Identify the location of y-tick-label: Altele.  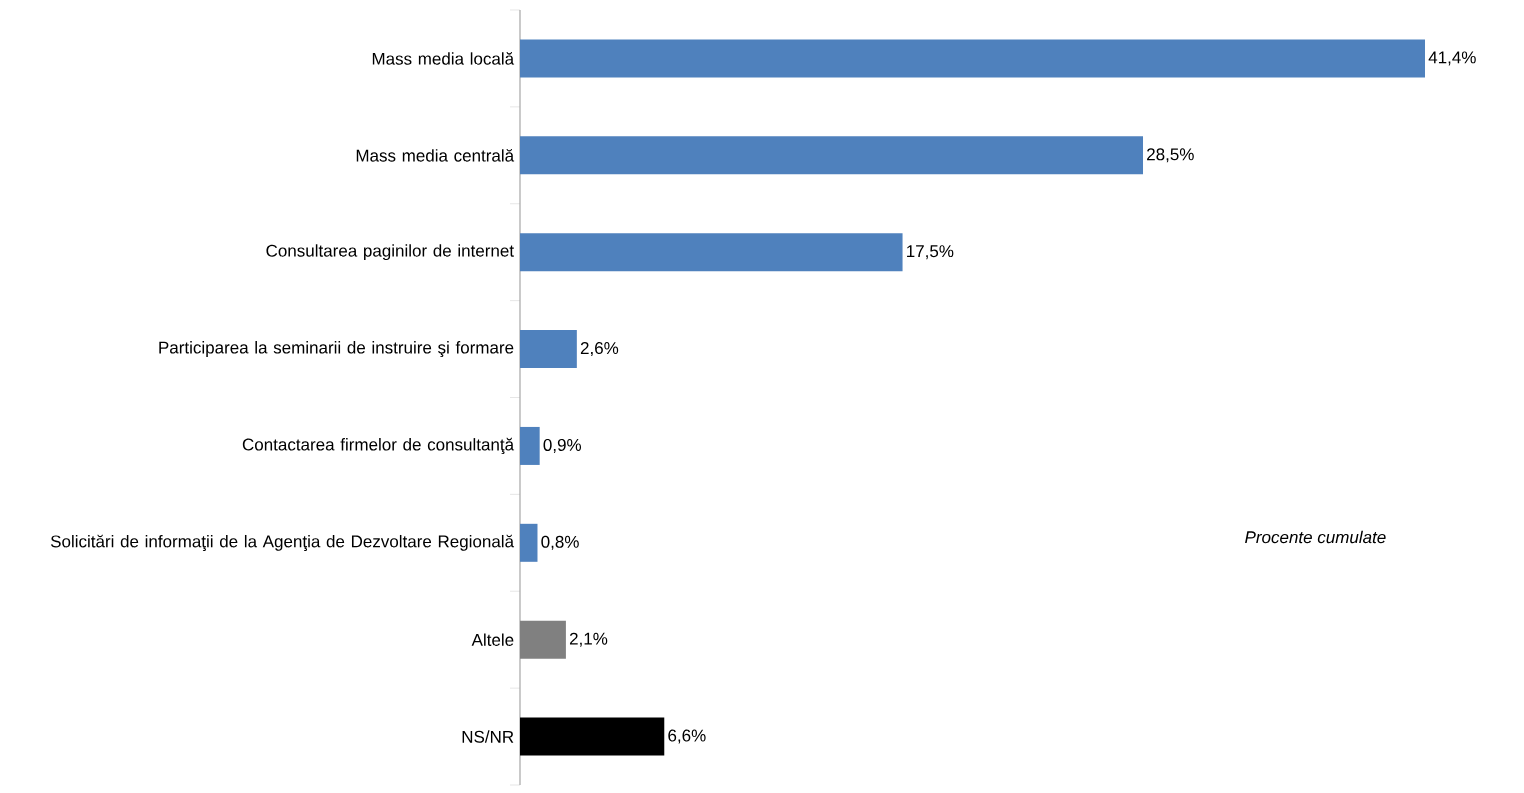
(492, 639).